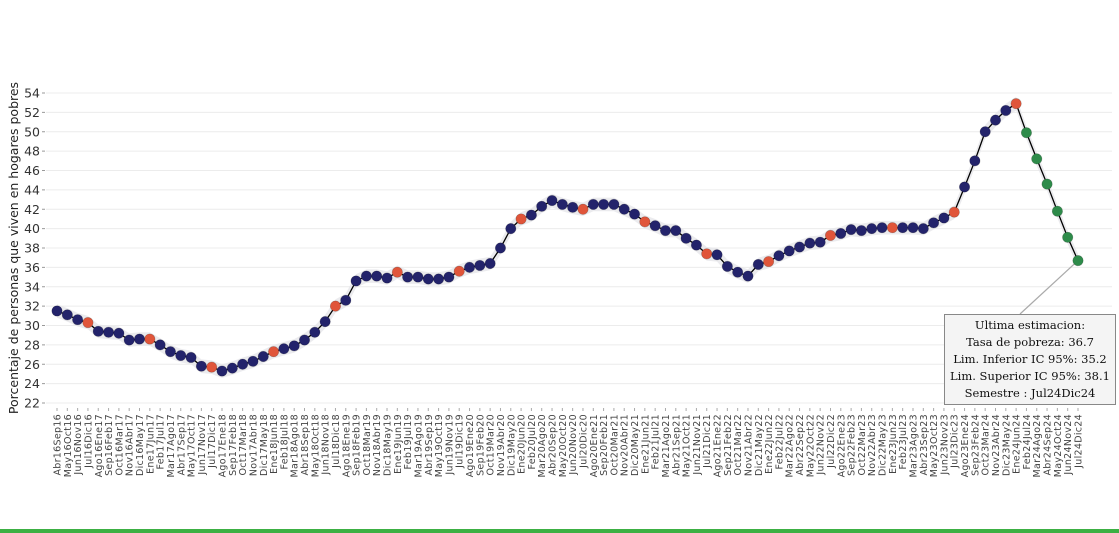 This screenshot has height=533, width=1119. I want to click on x-tick-label: Jun17Nov17, so click(202, 445).